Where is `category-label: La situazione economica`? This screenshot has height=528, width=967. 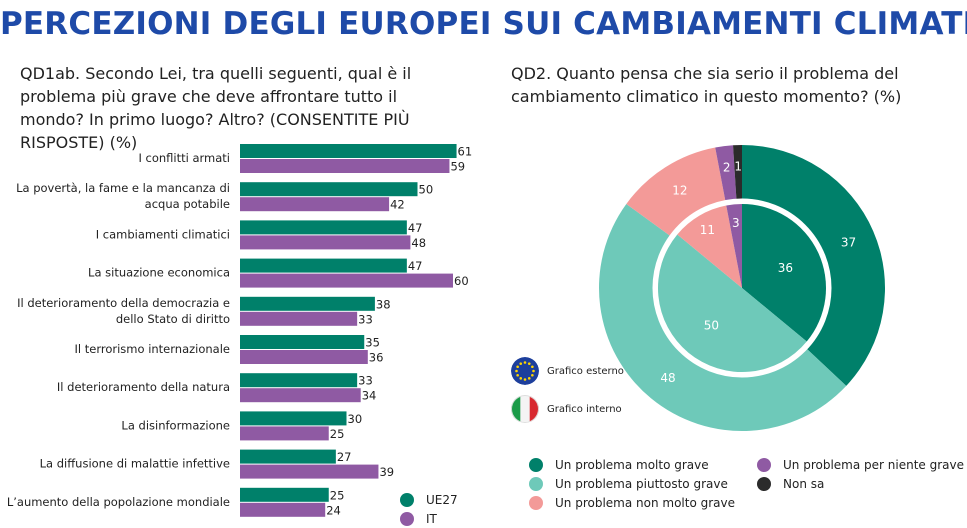 category-label: La situazione economica is located at coordinates (159, 273).